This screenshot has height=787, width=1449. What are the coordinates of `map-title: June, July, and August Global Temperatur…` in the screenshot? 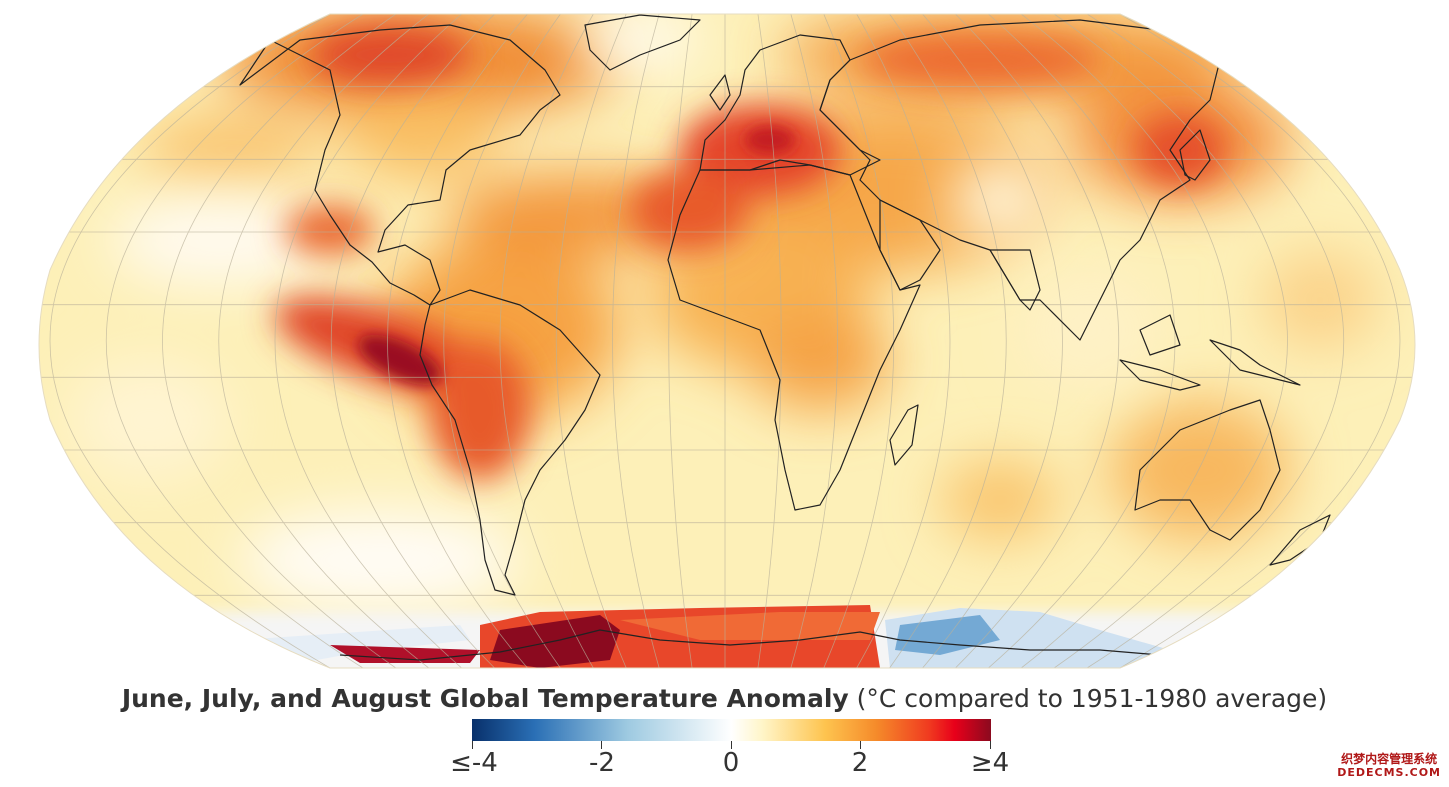 It's located at (724, 698).